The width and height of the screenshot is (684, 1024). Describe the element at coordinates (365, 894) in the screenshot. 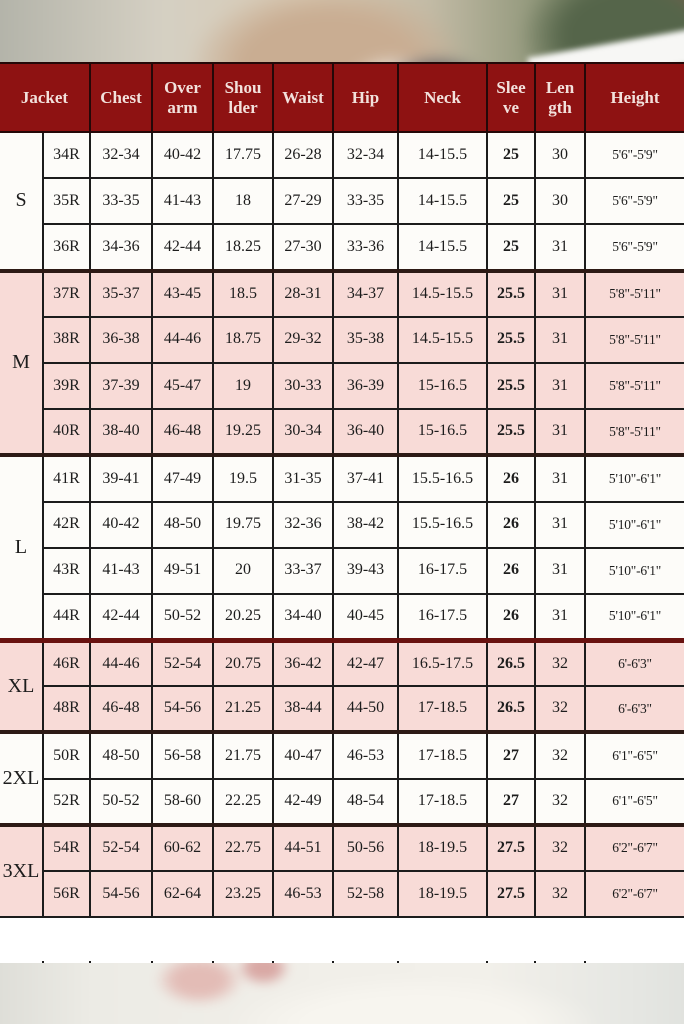

I see `cell-hip: 52-58` at that location.